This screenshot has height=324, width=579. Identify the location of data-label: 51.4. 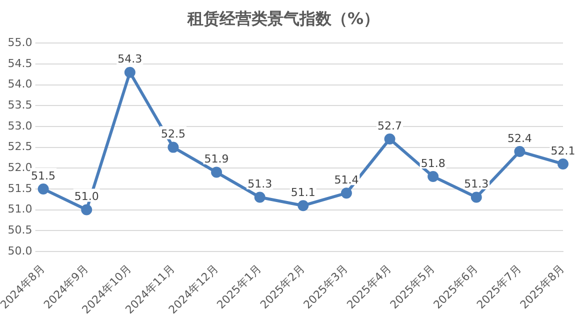
(346, 179).